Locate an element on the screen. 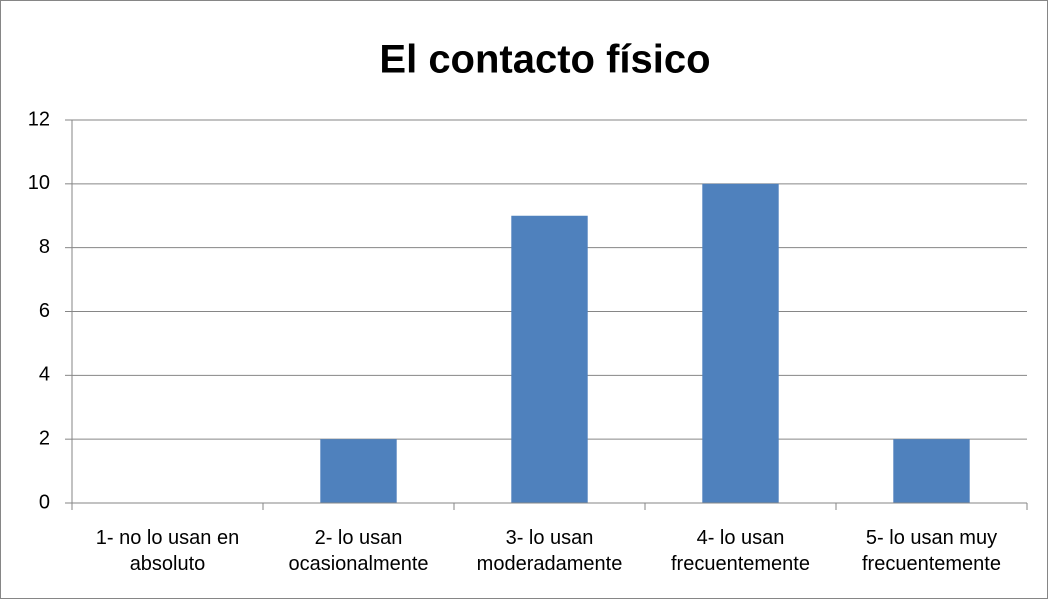  y-tick-label: 4 is located at coordinates (44, 375).